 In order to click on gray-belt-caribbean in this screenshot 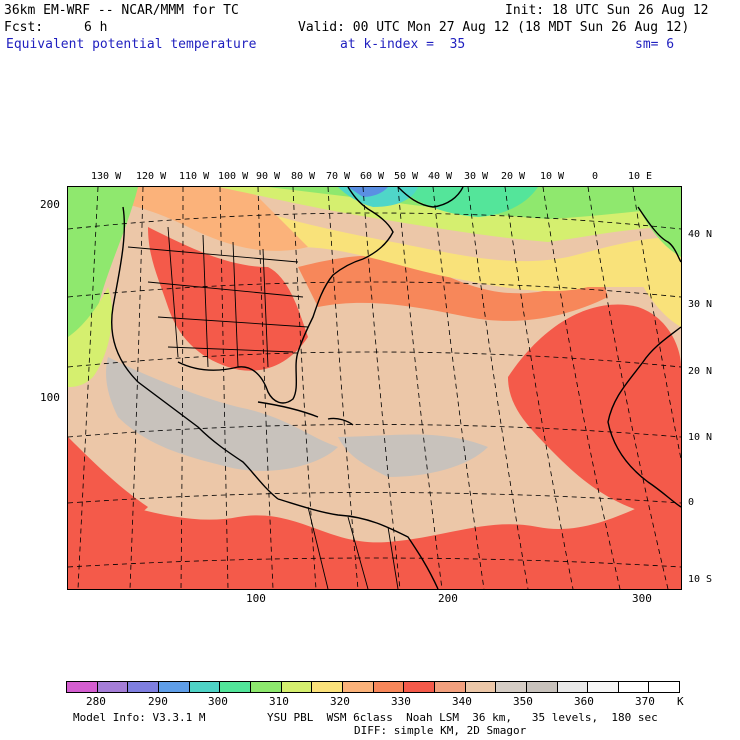, I will do `click(222, 414)`.